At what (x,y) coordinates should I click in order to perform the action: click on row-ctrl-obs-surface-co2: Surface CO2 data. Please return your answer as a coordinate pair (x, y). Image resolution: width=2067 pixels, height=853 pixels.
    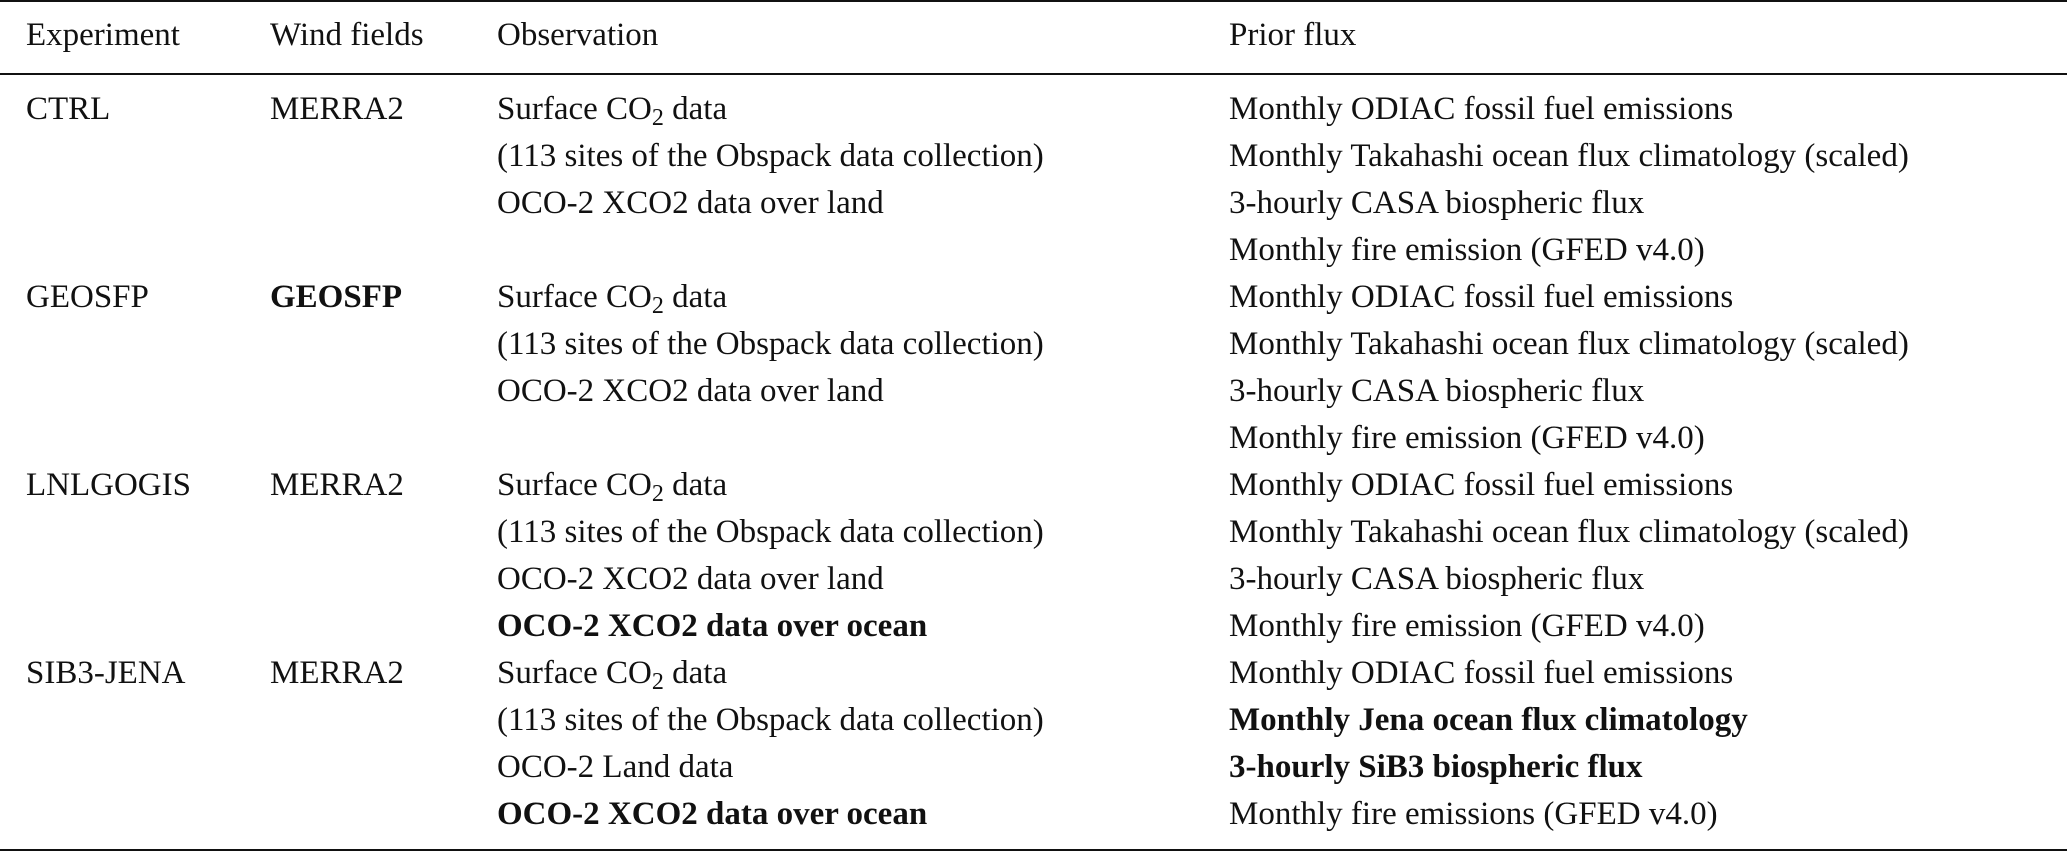
    Looking at the image, I should click on (612, 111).